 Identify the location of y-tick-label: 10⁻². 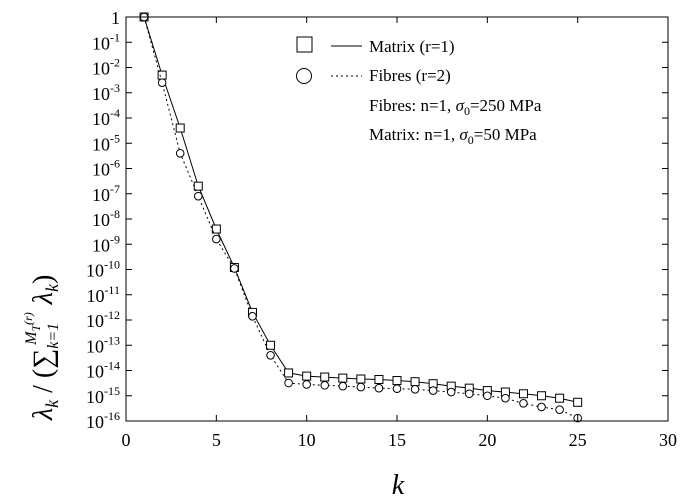
(106, 67).